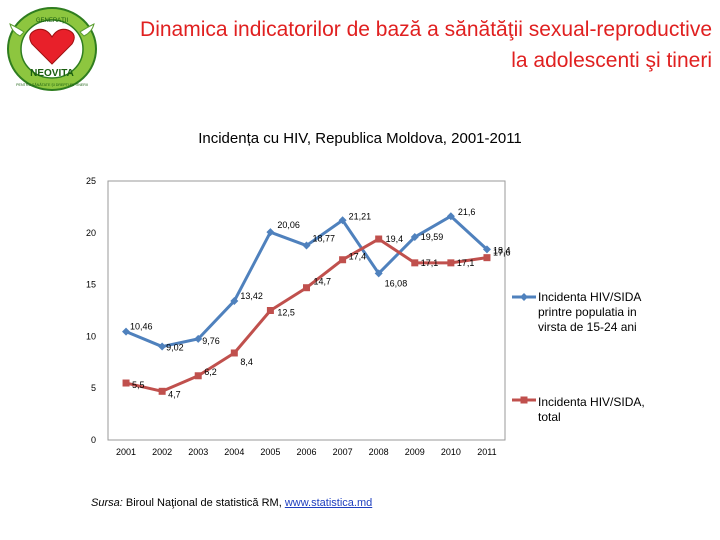  Describe the element at coordinates (396, 283) in the screenshot. I see `data-label: 16,08` at that location.